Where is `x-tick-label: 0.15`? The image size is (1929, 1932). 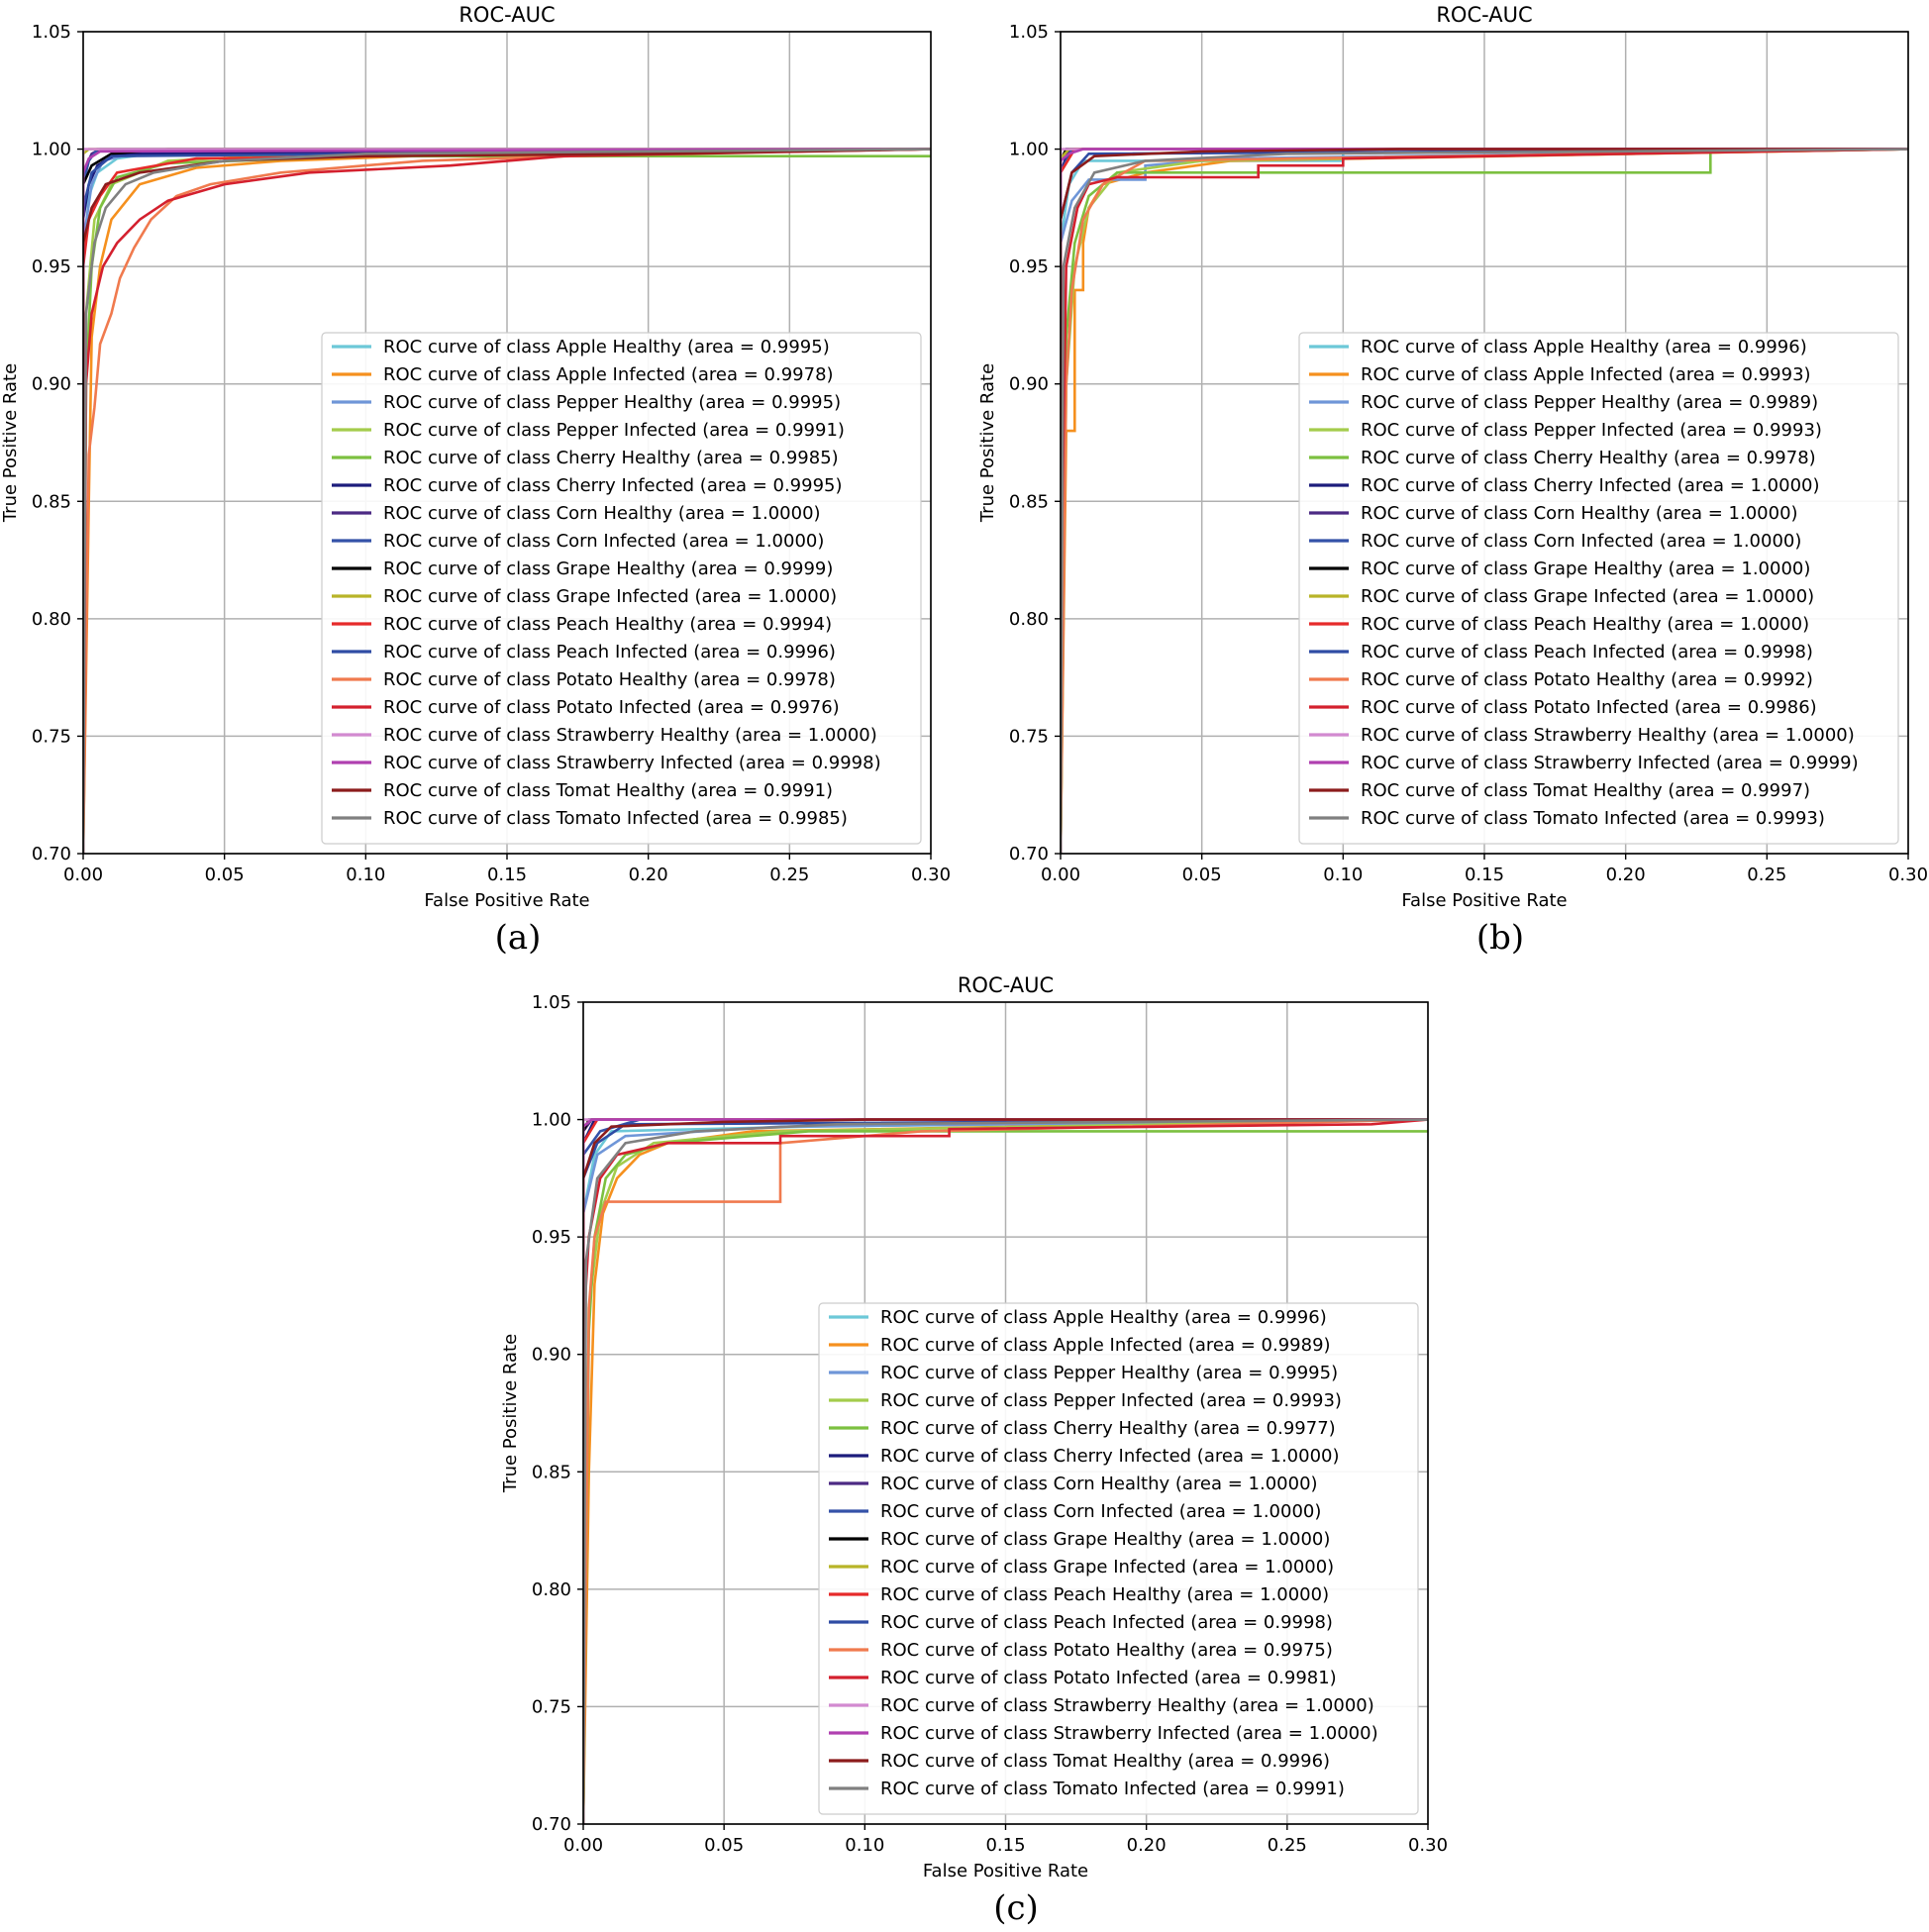
x-tick-label: 0.15 is located at coordinates (1484, 874).